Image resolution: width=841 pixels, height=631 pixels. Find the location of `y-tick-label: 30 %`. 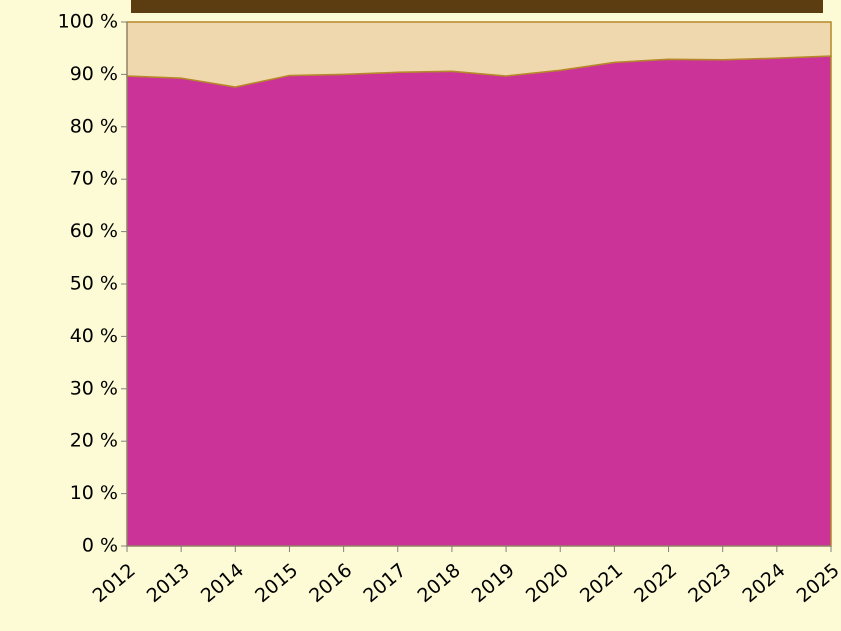

y-tick-label: 30 % is located at coordinates (94, 388).